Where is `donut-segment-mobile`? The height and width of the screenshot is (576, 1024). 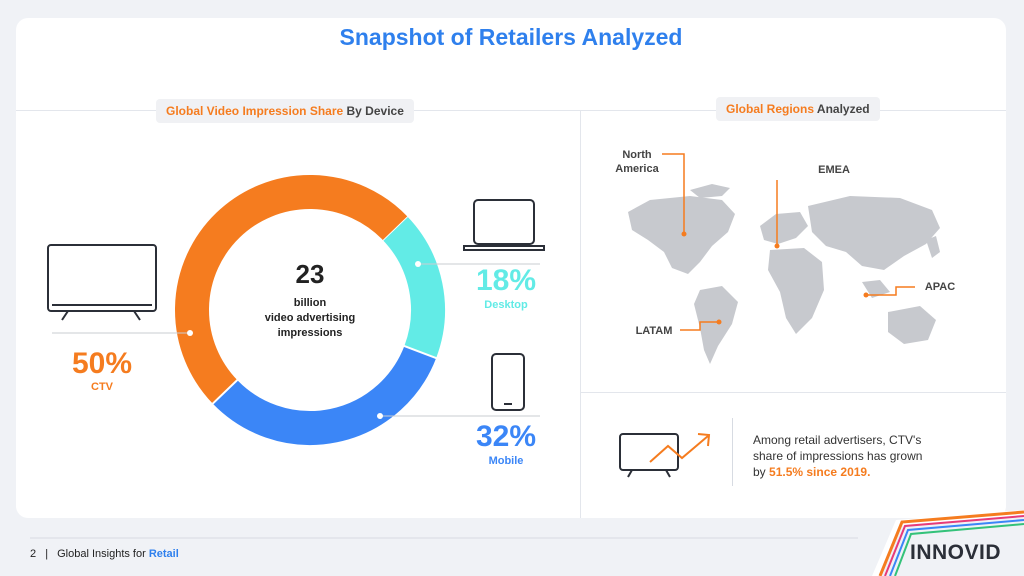
donut-segment-mobile is located at coordinates (324, 395).